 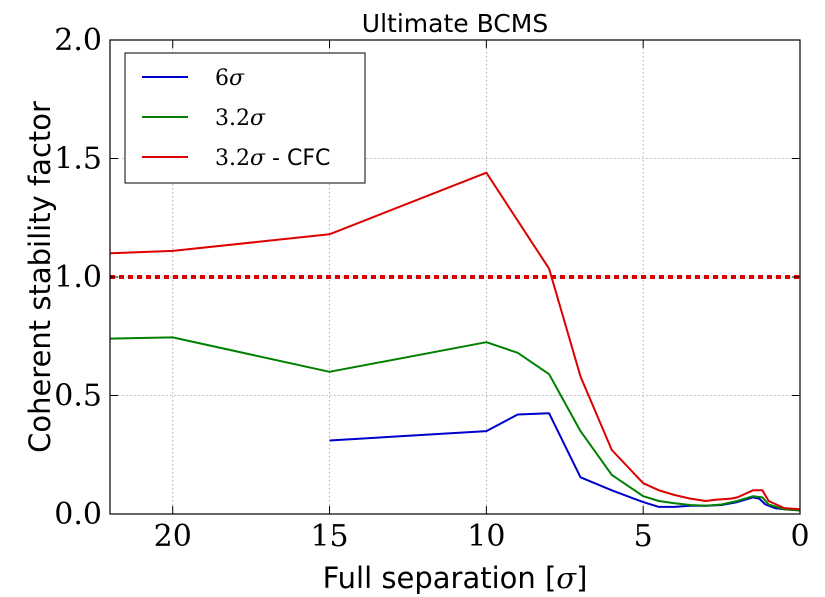 What do you see at coordinates (173, 536) in the screenshot?
I see `x-tick-label: 20` at bounding box center [173, 536].